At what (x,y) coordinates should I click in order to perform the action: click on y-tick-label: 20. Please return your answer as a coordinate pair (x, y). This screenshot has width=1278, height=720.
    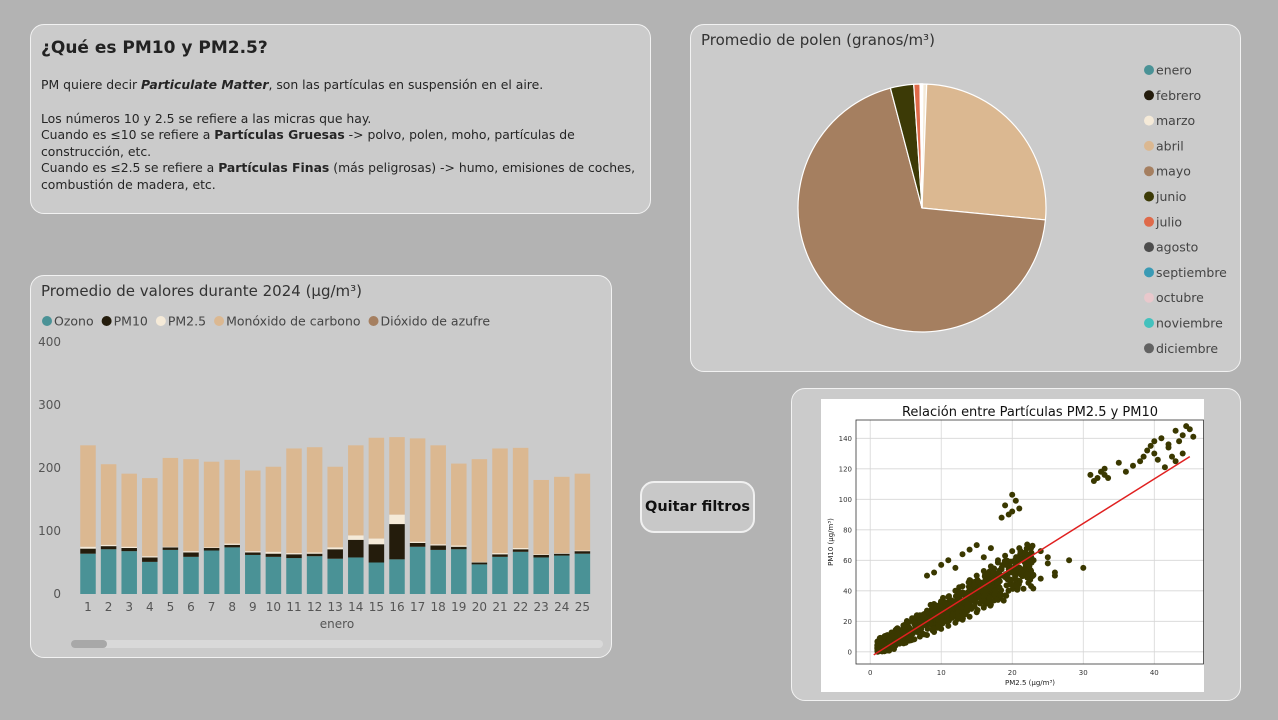
    Looking at the image, I should click on (847, 622).